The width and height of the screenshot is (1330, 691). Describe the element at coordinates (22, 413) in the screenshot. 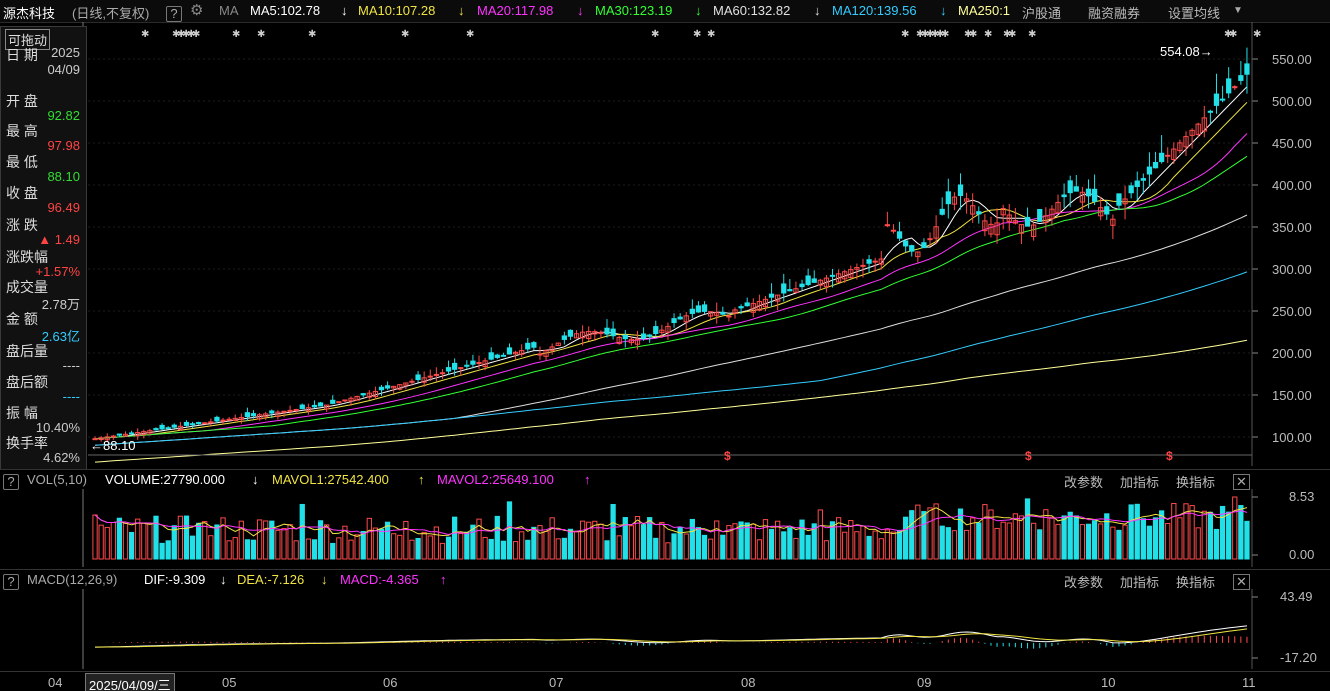

I see `info-label: 振 幅` at that location.